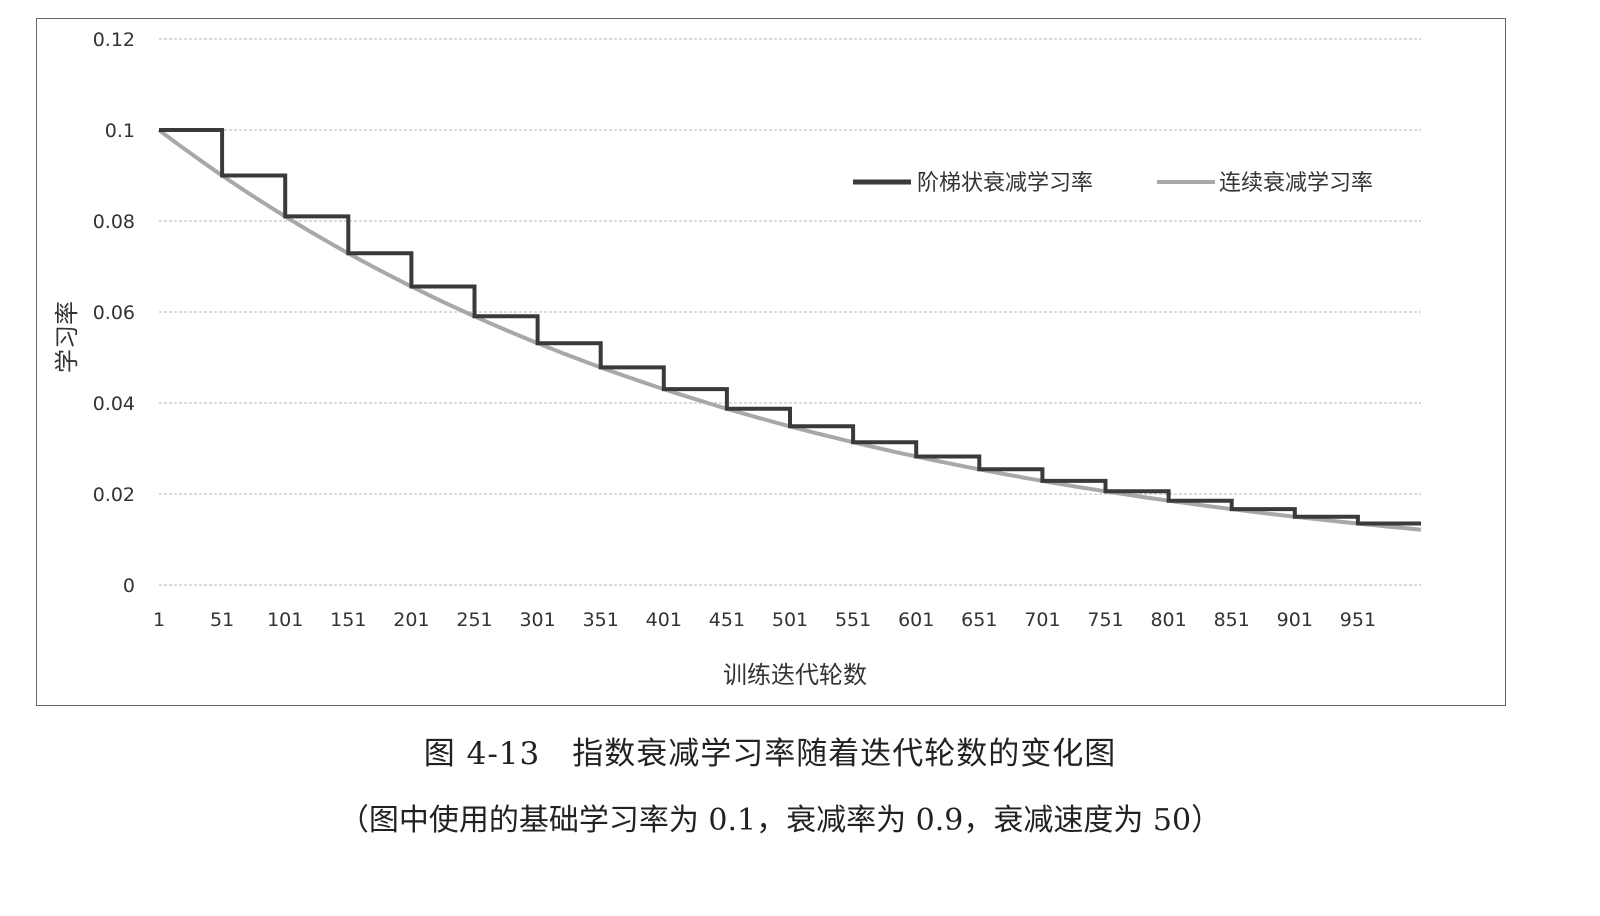 The width and height of the screenshot is (1600, 916). Describe the element at coordinates (853, 620) in the screenshot. I see `x-tick-label: 551` at that location.